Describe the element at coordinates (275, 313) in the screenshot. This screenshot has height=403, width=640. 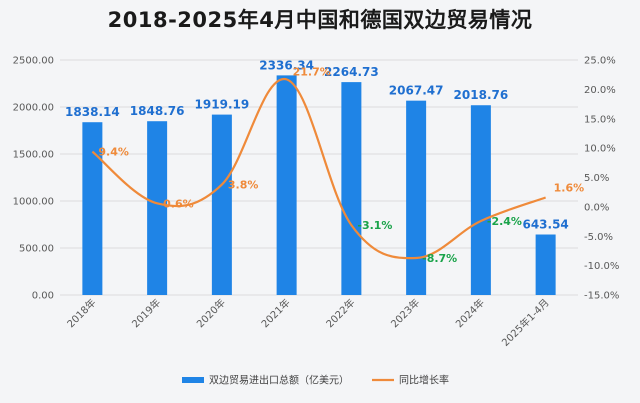
I see `x-axis-tick-label: 2021年` at that location.